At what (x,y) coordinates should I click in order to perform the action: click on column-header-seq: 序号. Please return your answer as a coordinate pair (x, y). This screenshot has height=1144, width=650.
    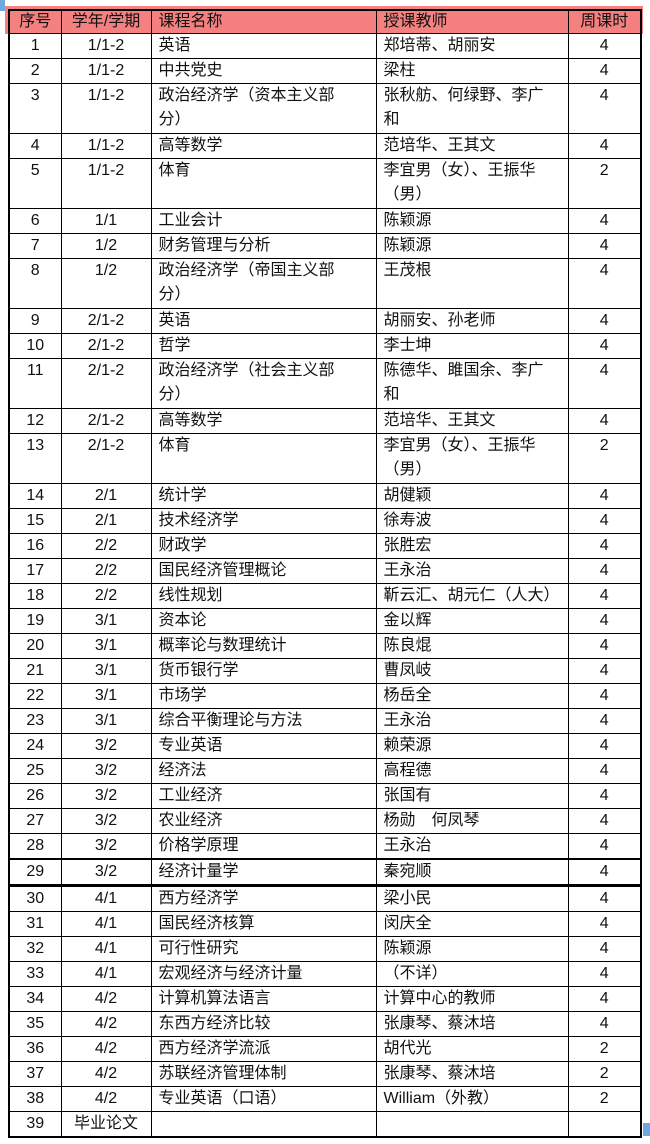
    Looking at the image, I should click on (35, 21).